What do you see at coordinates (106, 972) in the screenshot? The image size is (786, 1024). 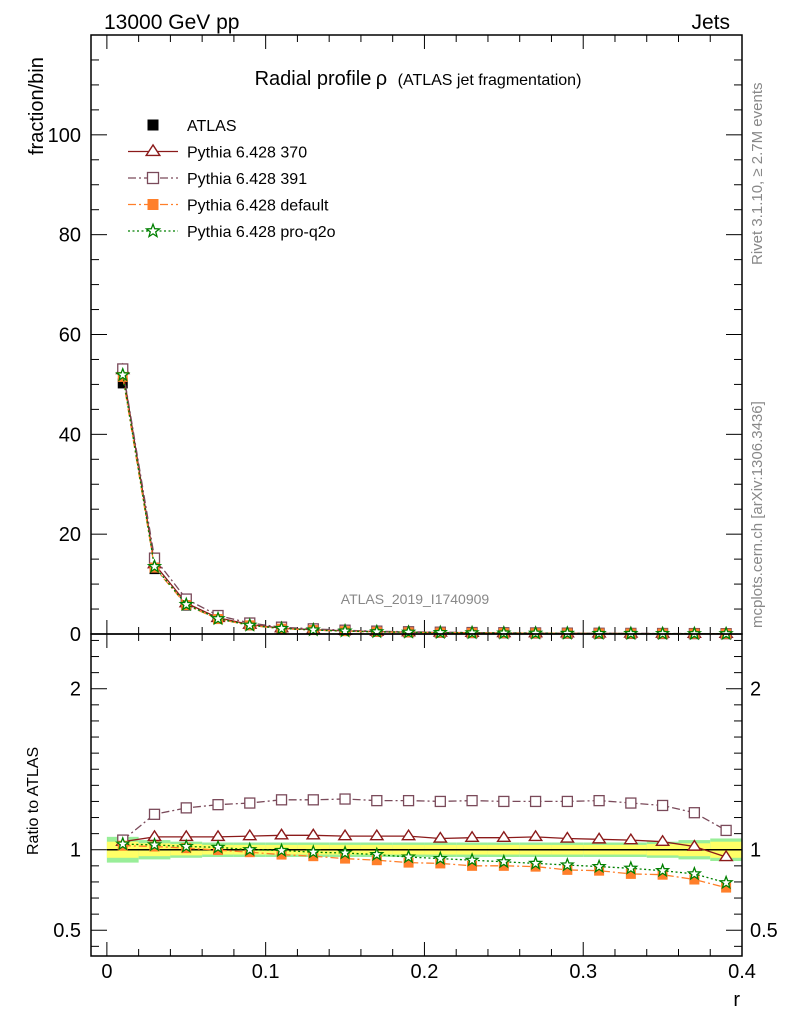 I see `x-tick-label: 0` at bounding box center [106, 972].